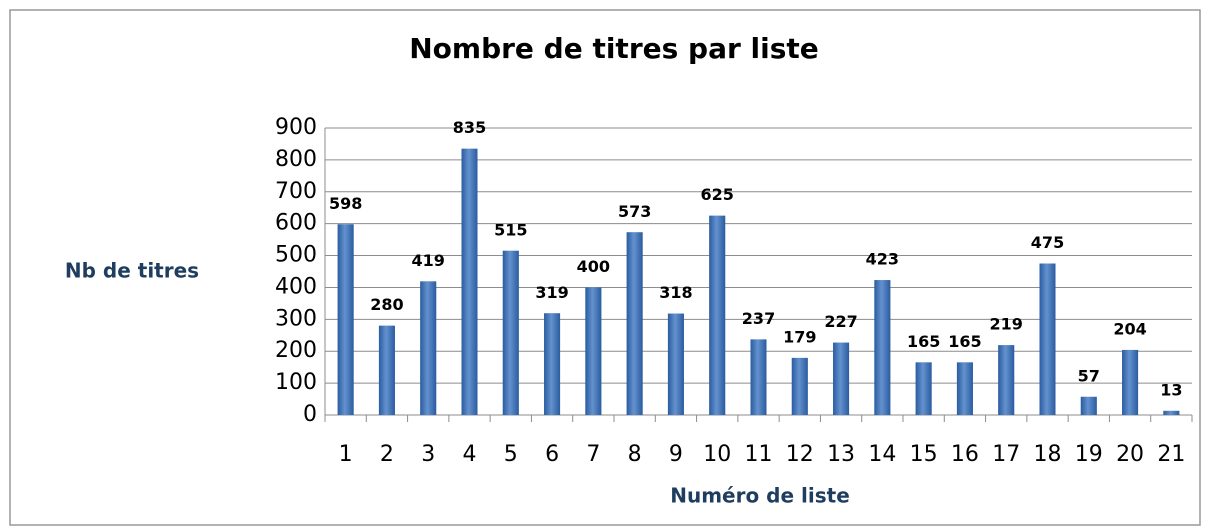 This screenshot has width=1208, height=530. What do you see at coordinates (1089, 375) in the screenshot?
I see `data-label: 57` at bounding box center [1089, 375].